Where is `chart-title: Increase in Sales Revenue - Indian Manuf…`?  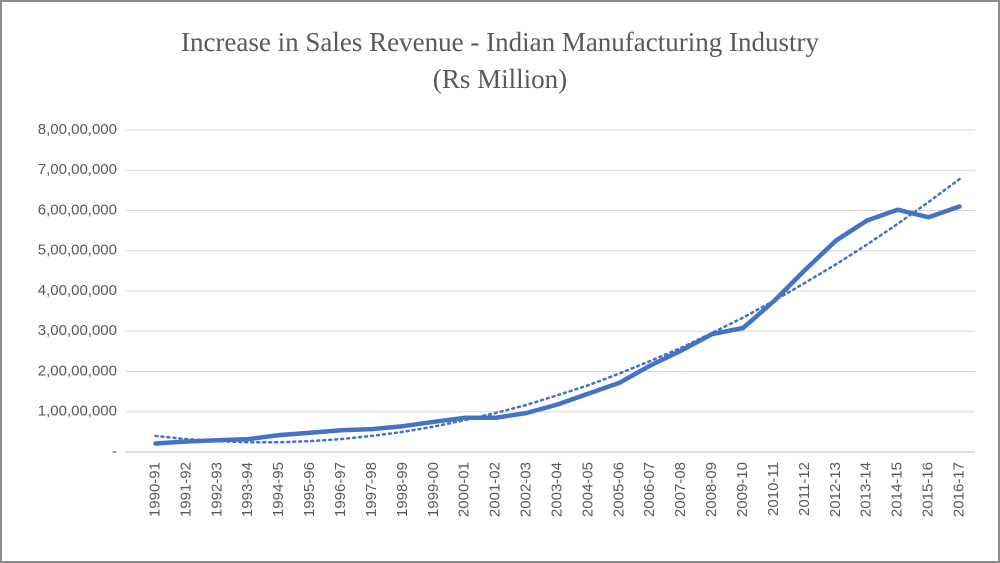
chart-title: Increase in Sales Revenue - Indian Manuf… is located at coordinates (500, 42).